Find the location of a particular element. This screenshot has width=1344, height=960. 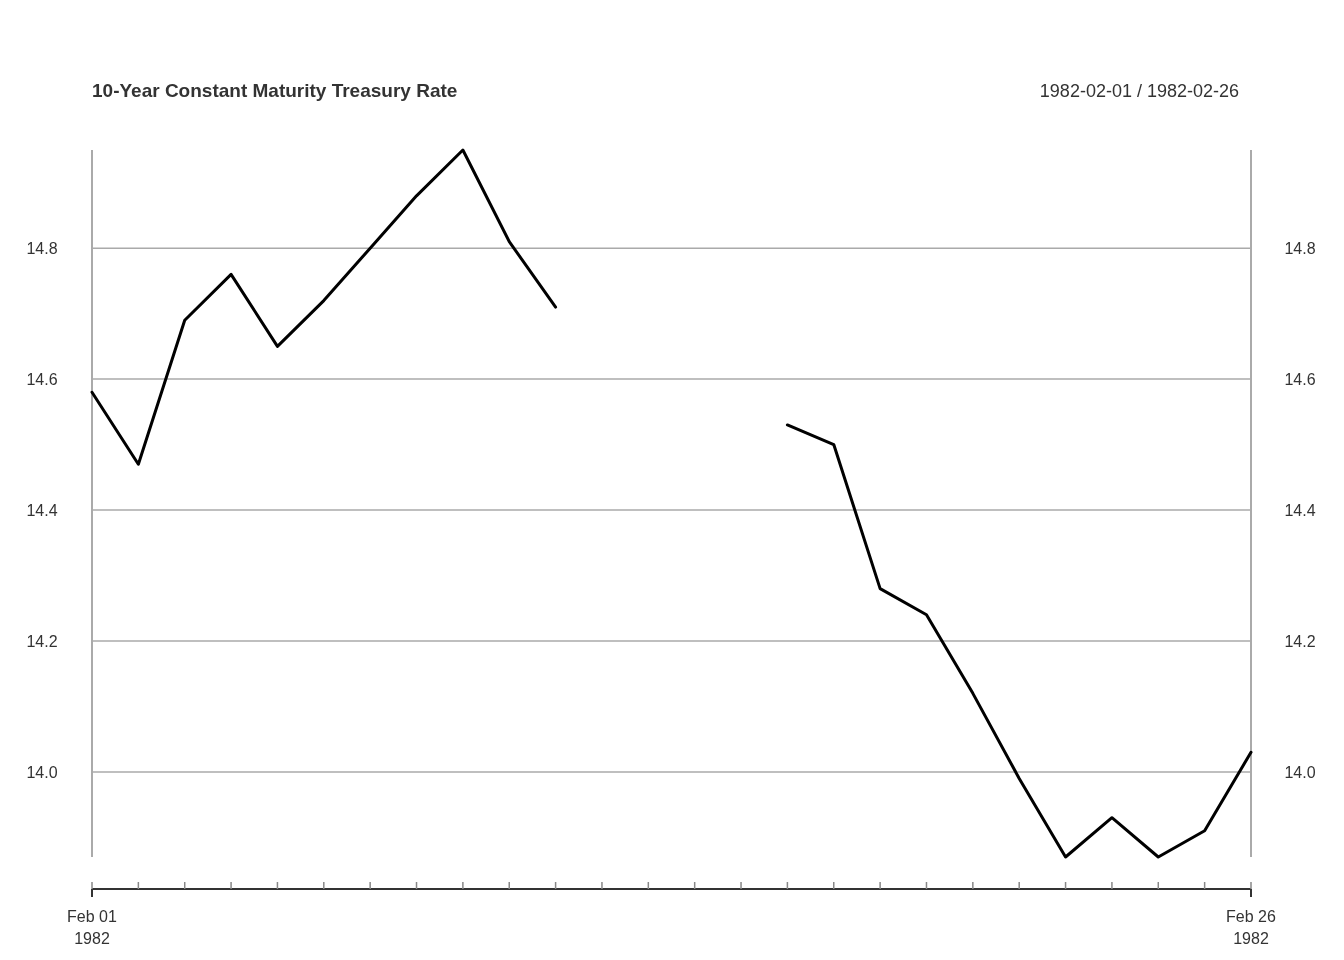

x-tick-label: Feb 26 1982 is located at coordinates (1251, 927).